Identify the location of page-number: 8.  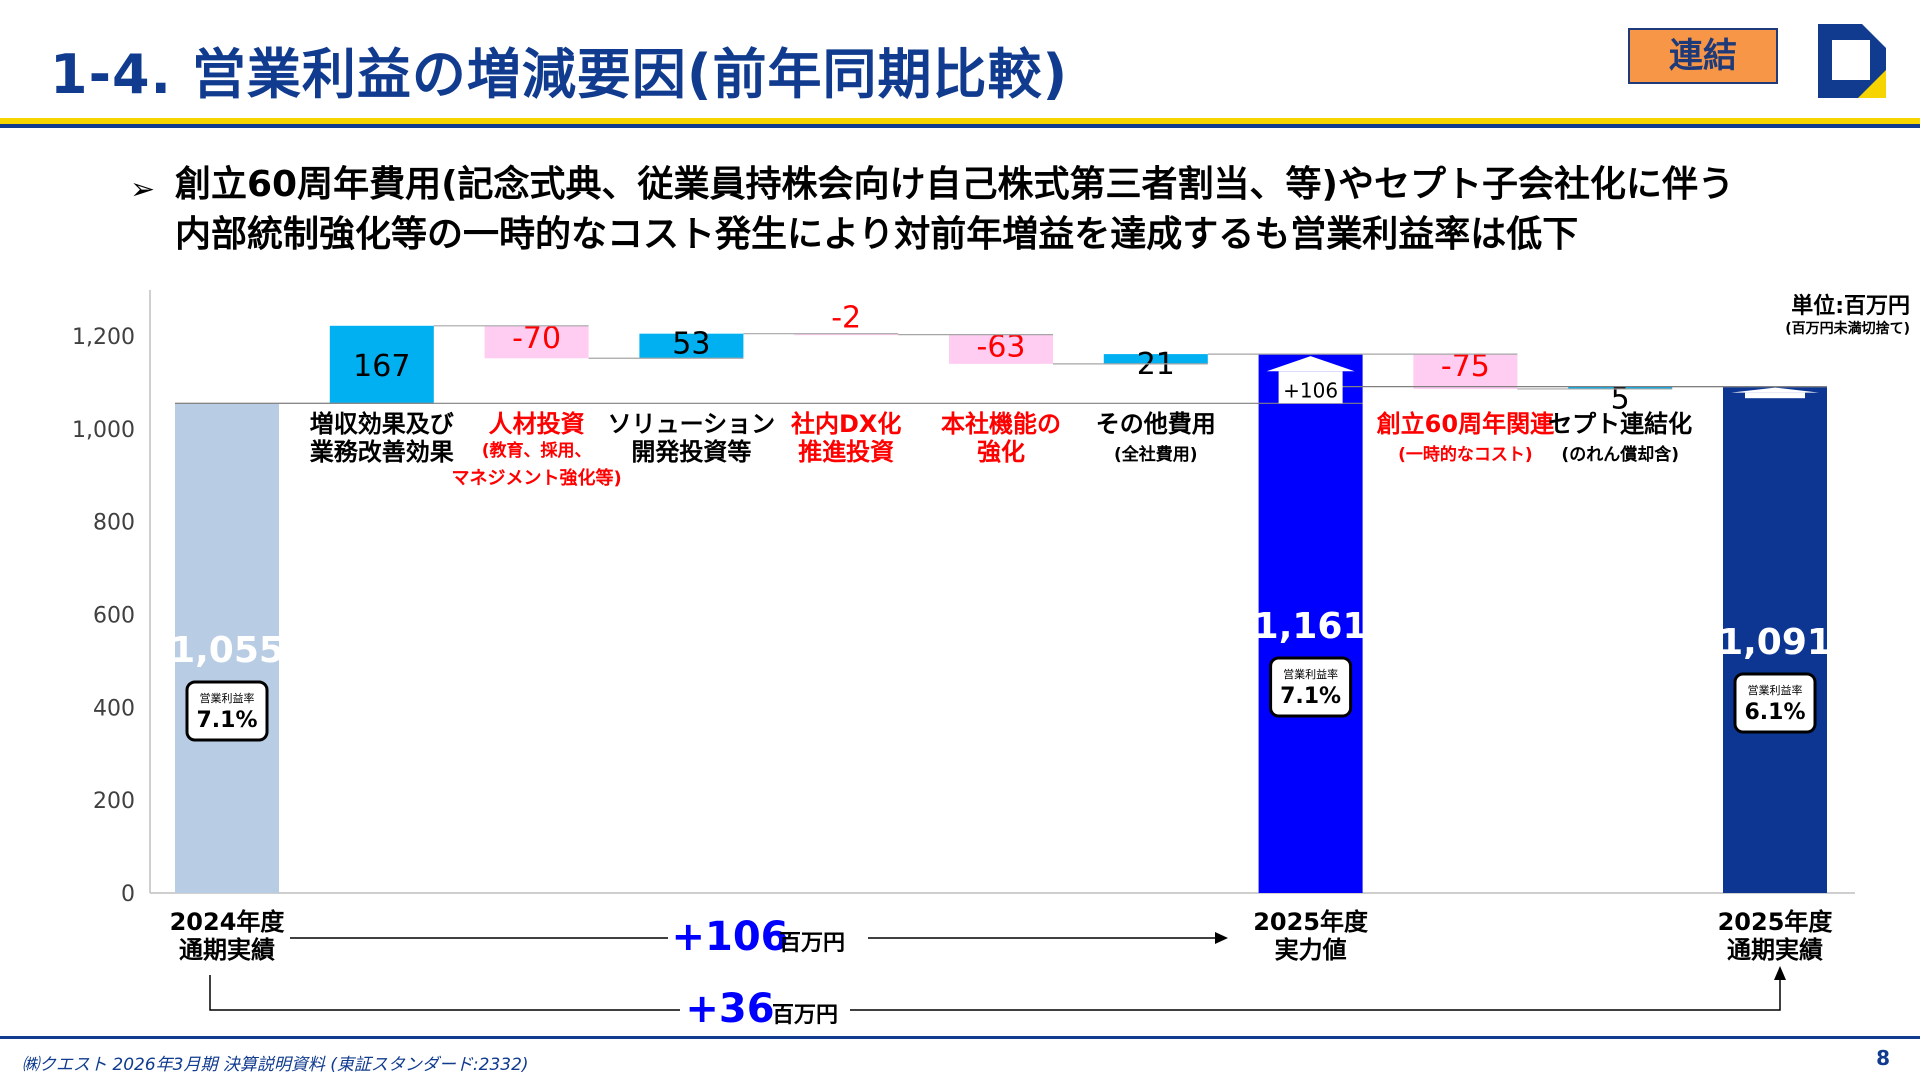
(1883, 1058).